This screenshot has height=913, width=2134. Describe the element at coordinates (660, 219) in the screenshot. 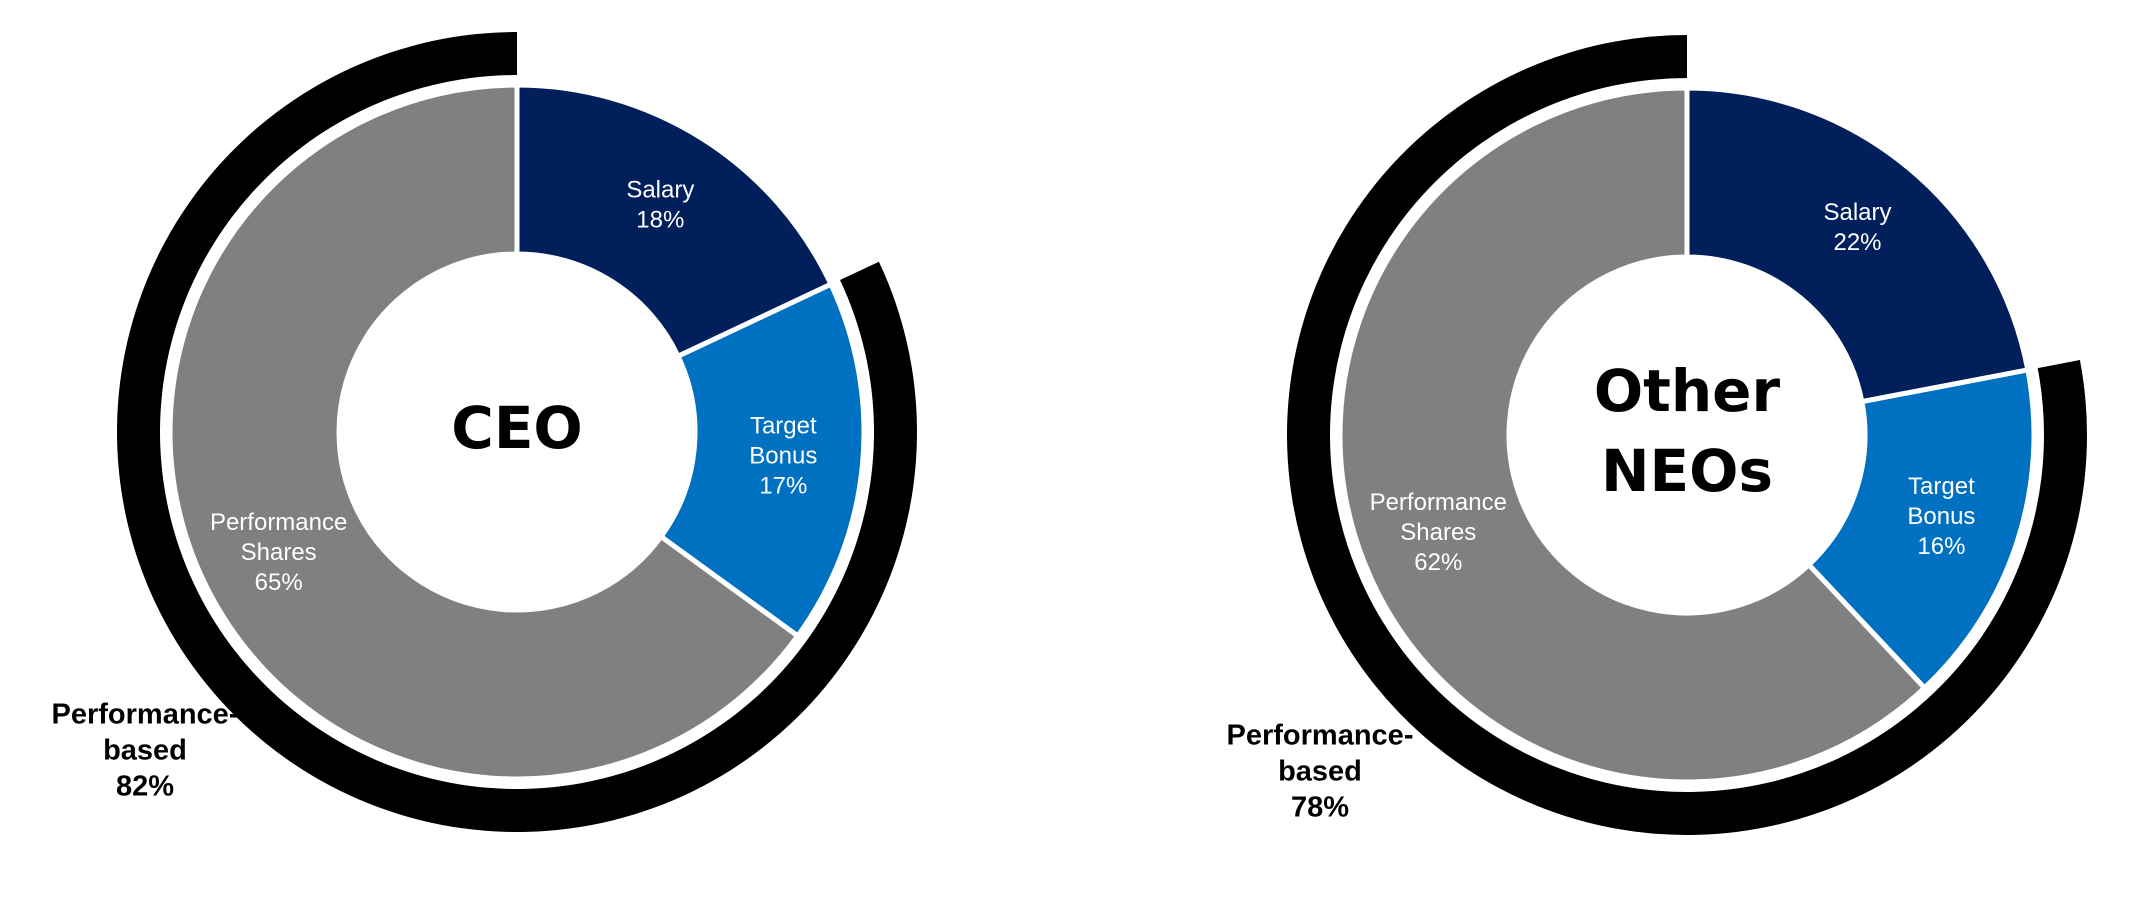

I see `salary-label-line: 18%` at that location.